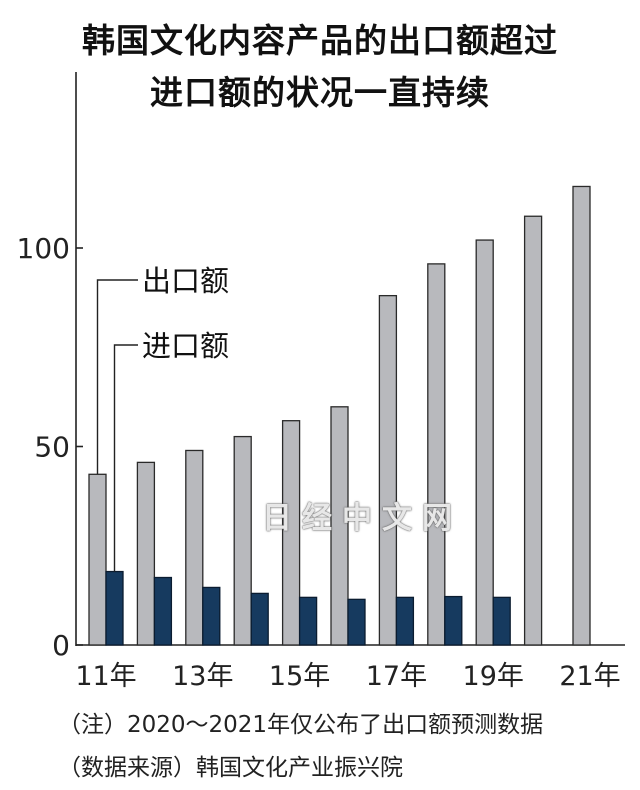 Image resolution: width=640 pixels, height=790 pixels. I want to click on x-tick-label: 15年, so click(299, 676).